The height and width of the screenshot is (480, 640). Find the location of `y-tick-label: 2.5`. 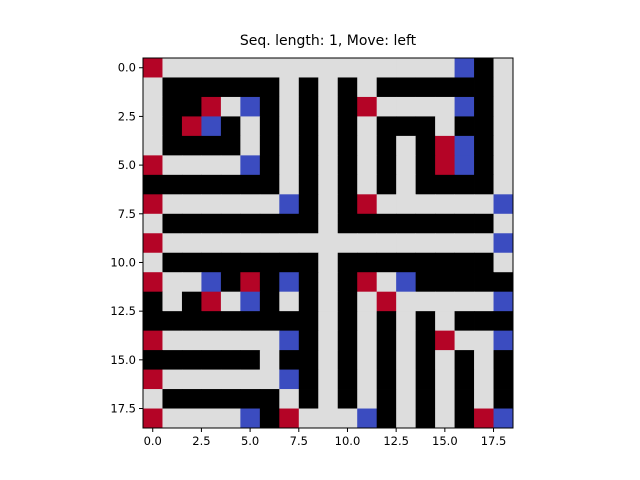

y-tick-label: 2.5 is located at coordinates (127, 116).